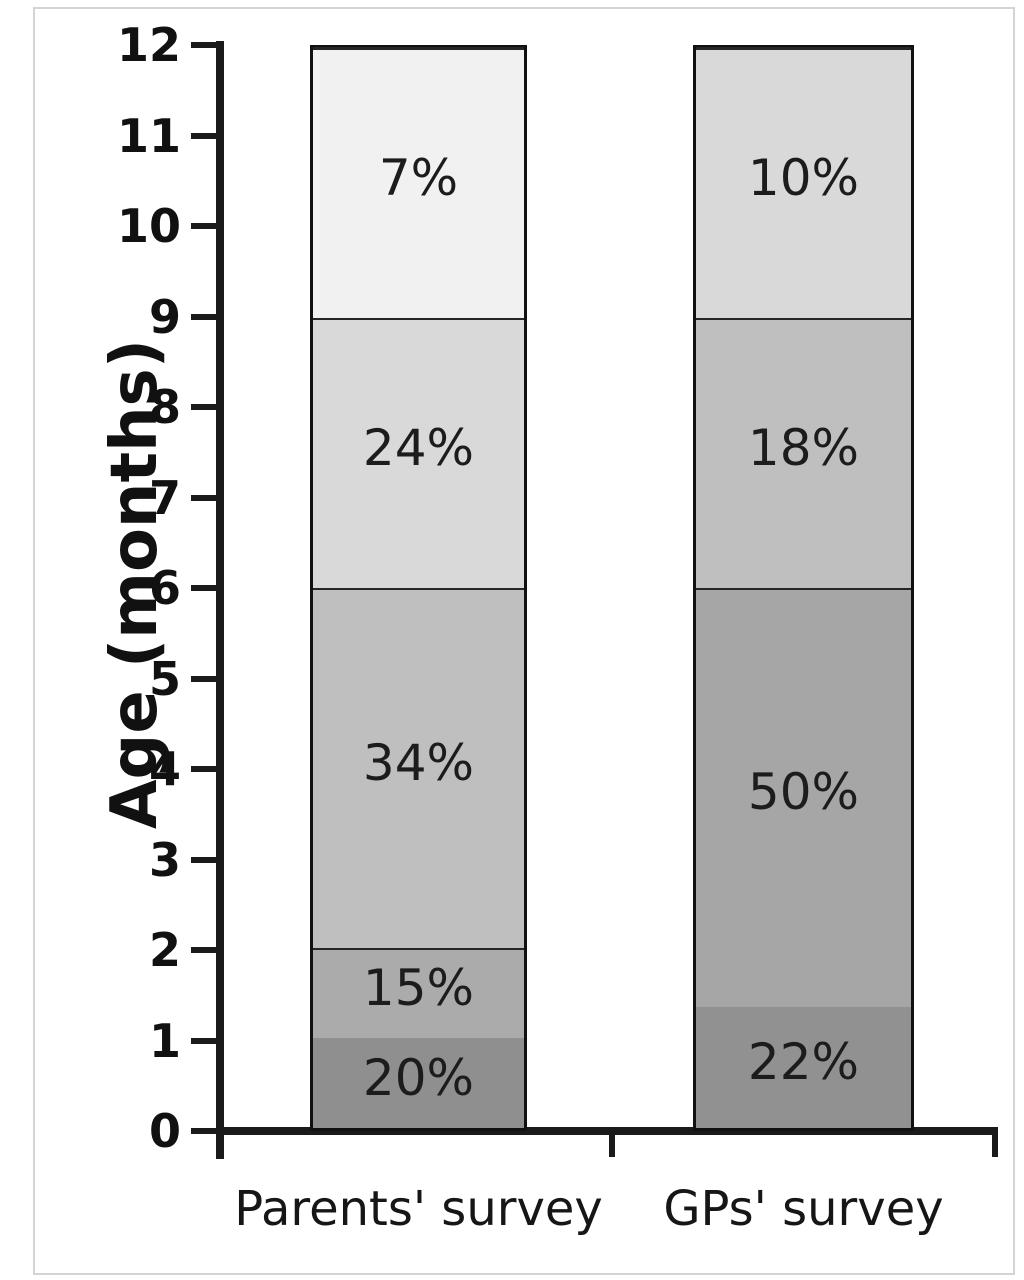  I want to click on segment-percvalue-label: 7%, so click(418, 178).